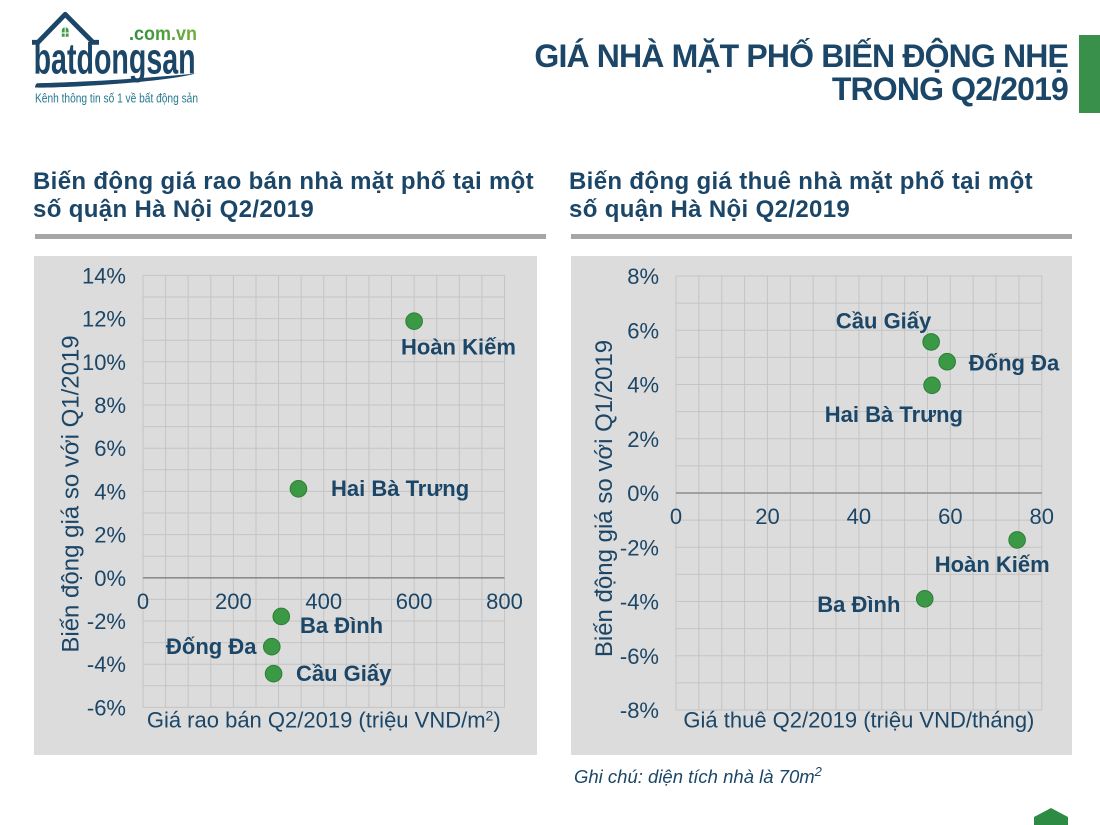  What do you see at coordinates (115, 59) in the screenshot?
I see `svg-text: batdongsan` at bounding box center [115, 59].